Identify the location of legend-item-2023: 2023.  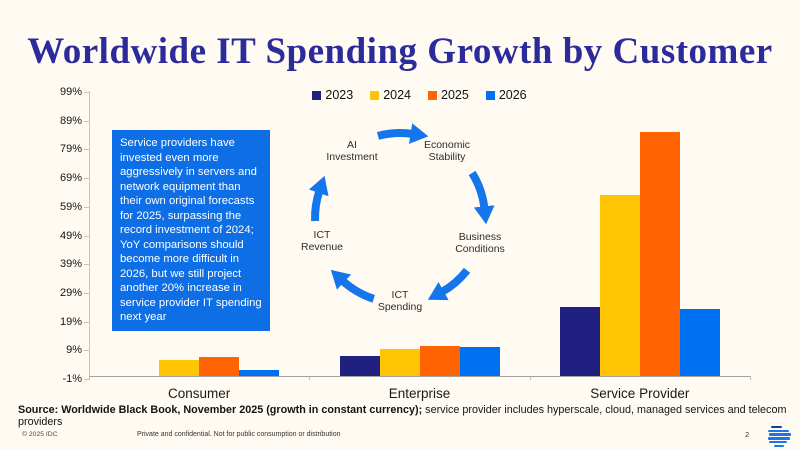
(332, 95).